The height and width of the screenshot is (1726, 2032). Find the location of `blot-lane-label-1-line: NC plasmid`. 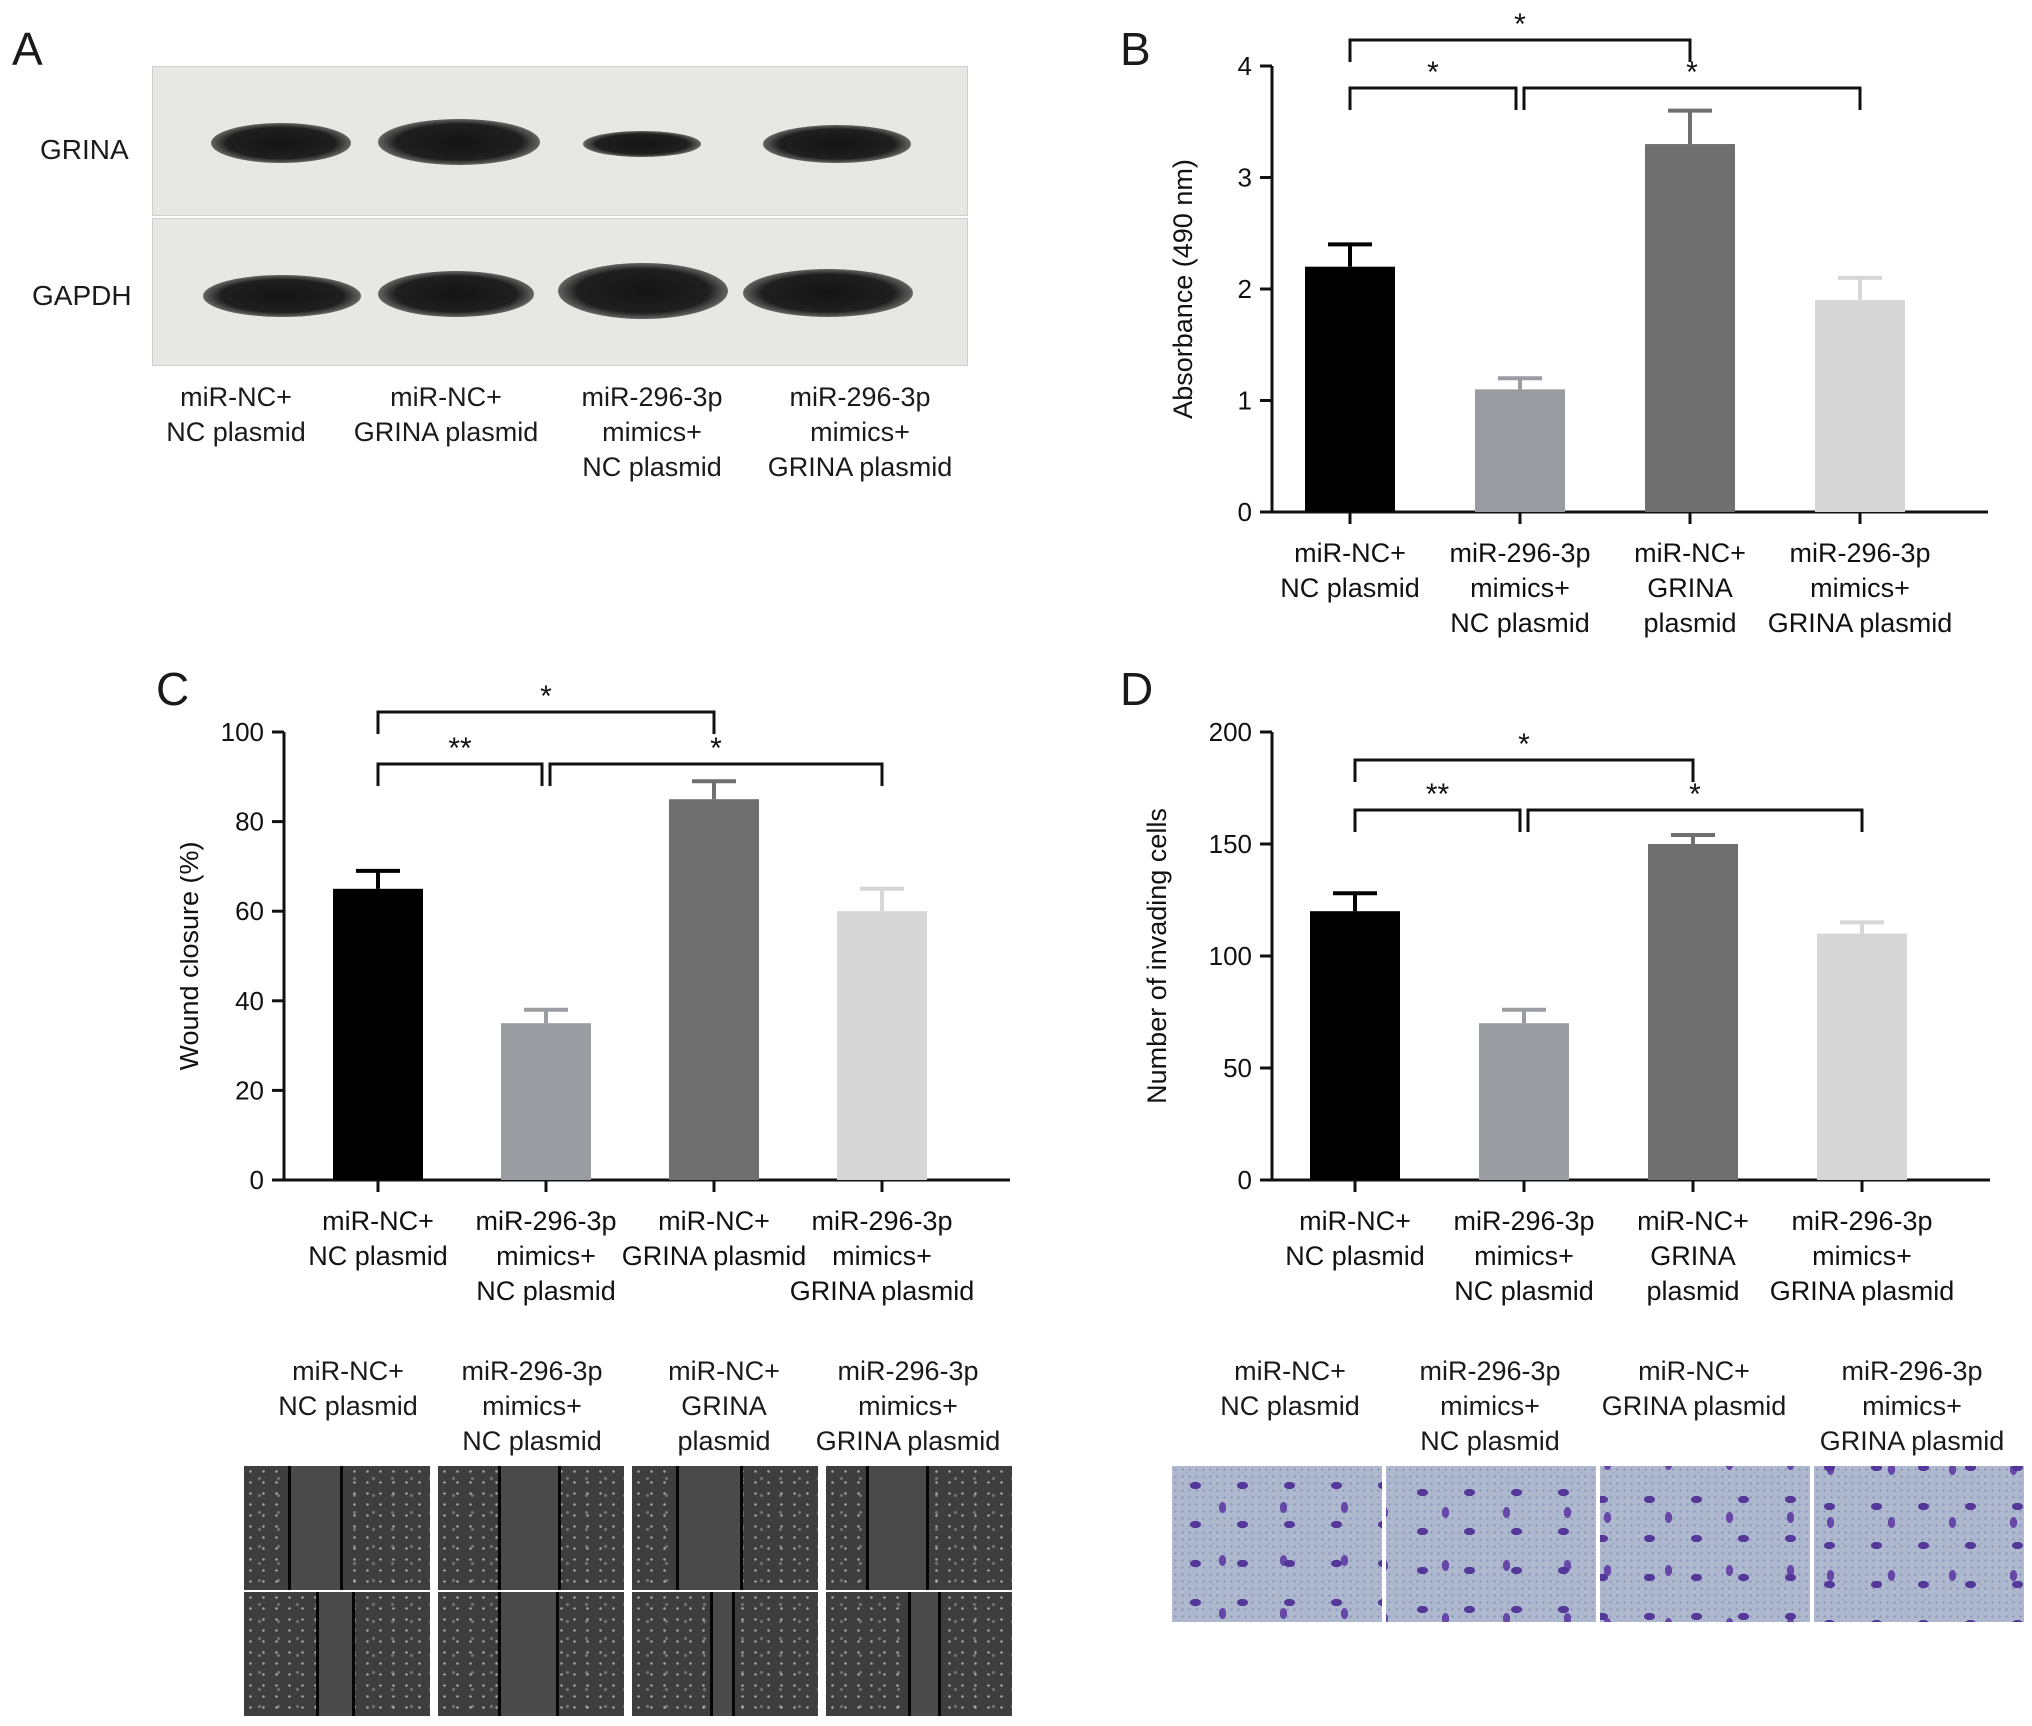

blot-lane-label-1-line: NC plasmid is located at coordinates (236, 432).